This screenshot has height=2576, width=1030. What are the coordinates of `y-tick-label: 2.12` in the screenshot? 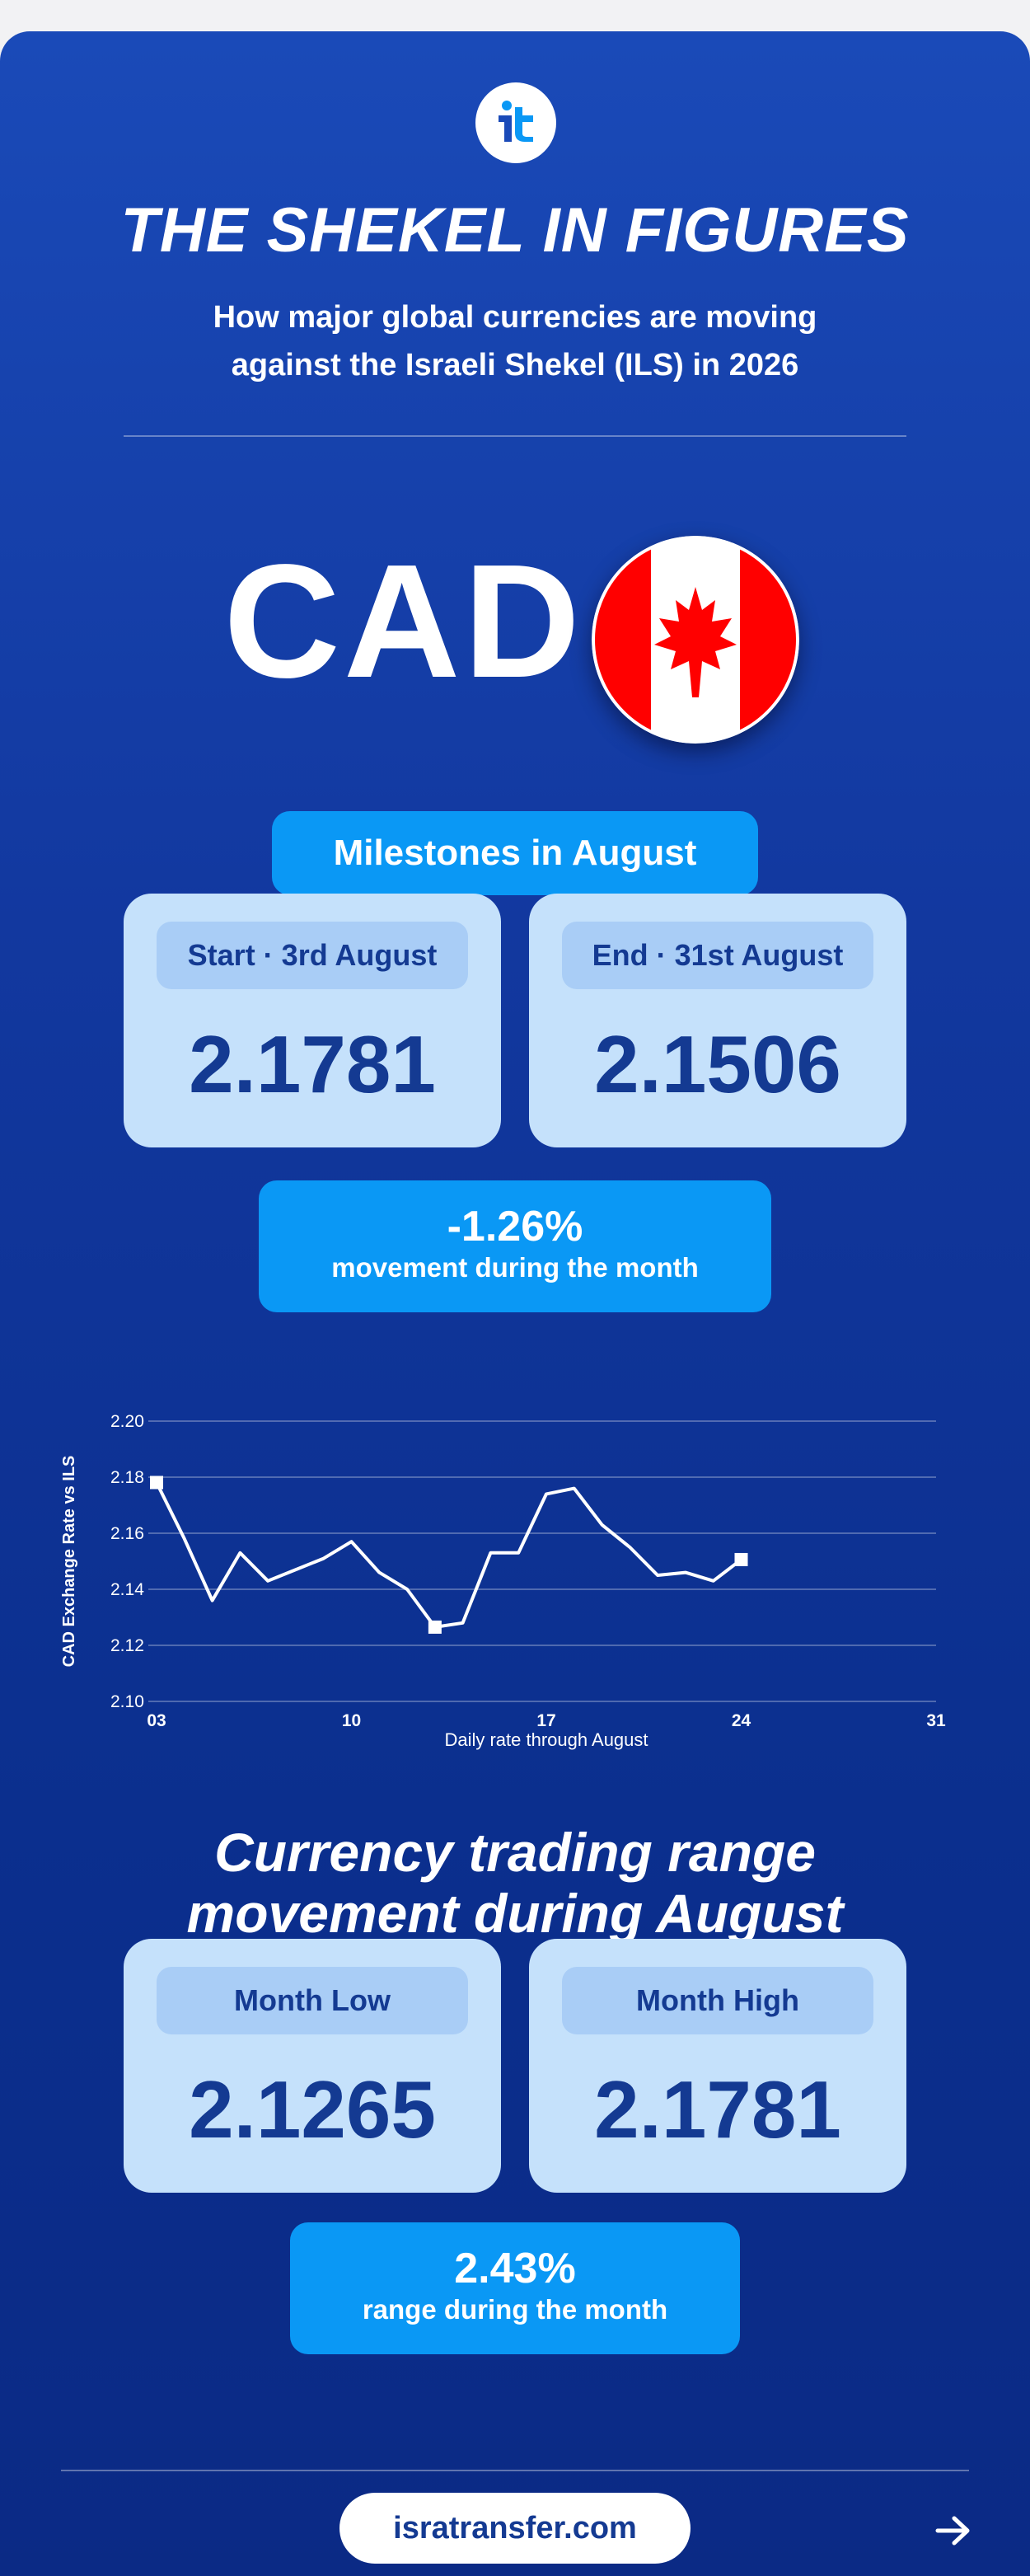 It's located at (127, 1646).